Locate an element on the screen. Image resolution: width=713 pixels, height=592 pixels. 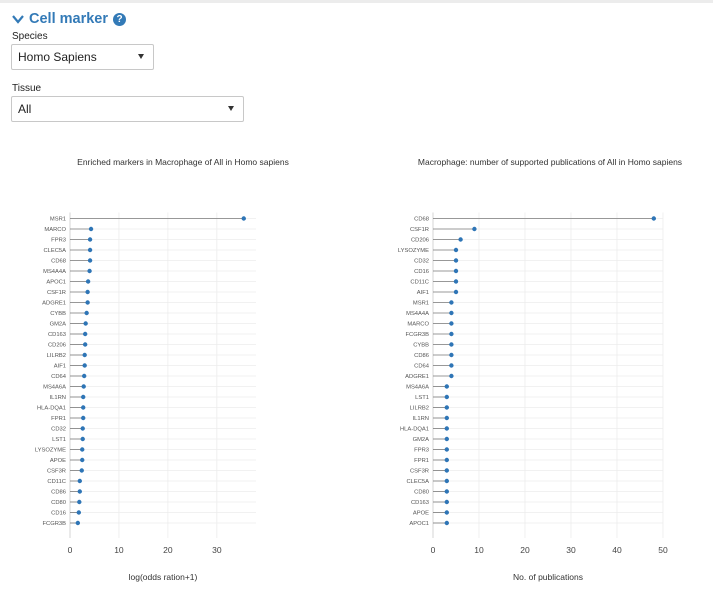
category-label: FPR1 is located at coordinates (421, 461).